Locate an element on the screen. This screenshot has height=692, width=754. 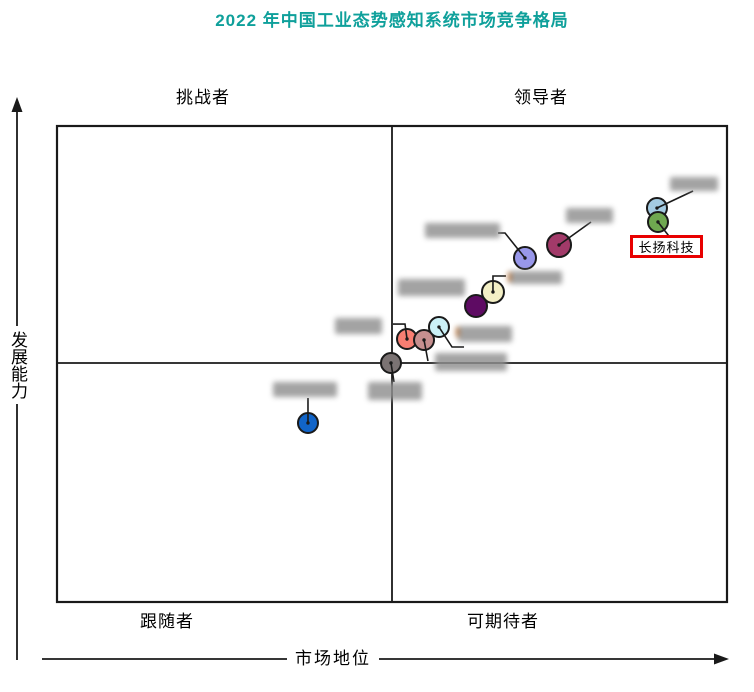
y-axis-arrowhead-icon is located at coordinates (17, 104).